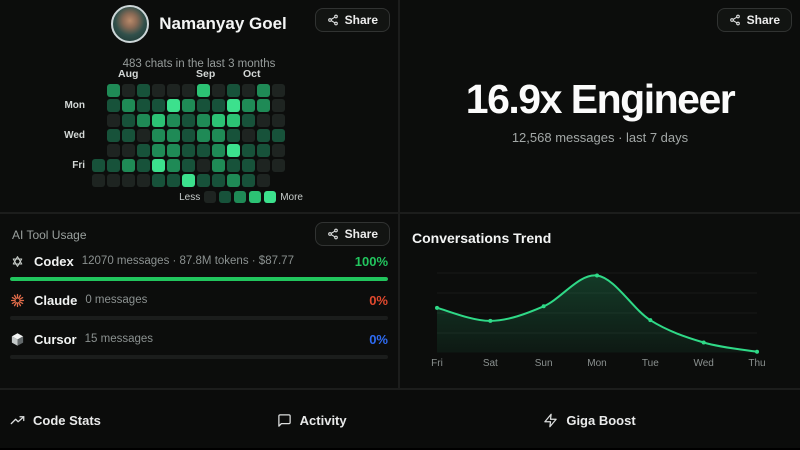 The height and width of the screenshot is (450, 800). What do you see at coordinates (74, 105) in the screenshot?
I see `heatmap-day-label: Mon` at bounding box center [74, 105].